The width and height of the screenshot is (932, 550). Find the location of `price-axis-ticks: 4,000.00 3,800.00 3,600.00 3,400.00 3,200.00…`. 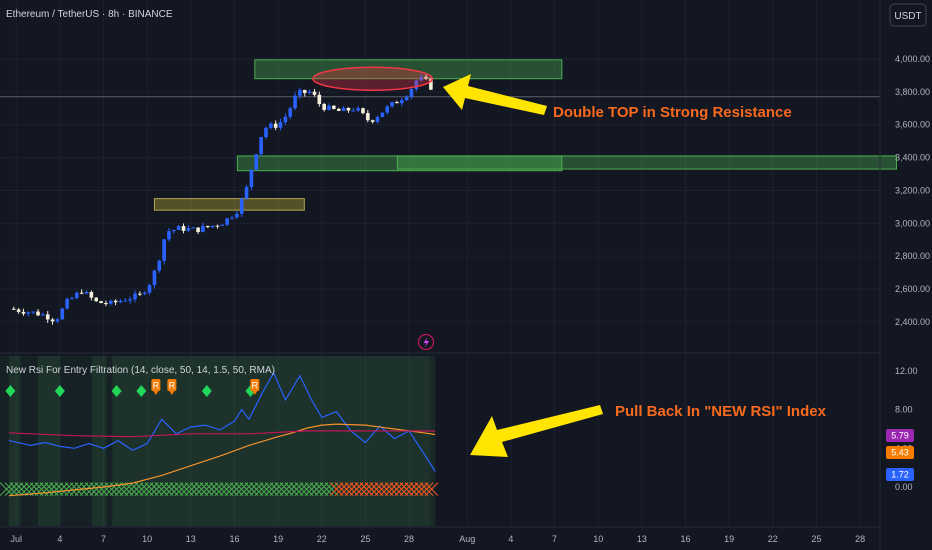

price-axis-ticks: 4,000.00 3,800.00 3,600.00 3,400.00 3,200.00… is located at coordinates (912, 190).